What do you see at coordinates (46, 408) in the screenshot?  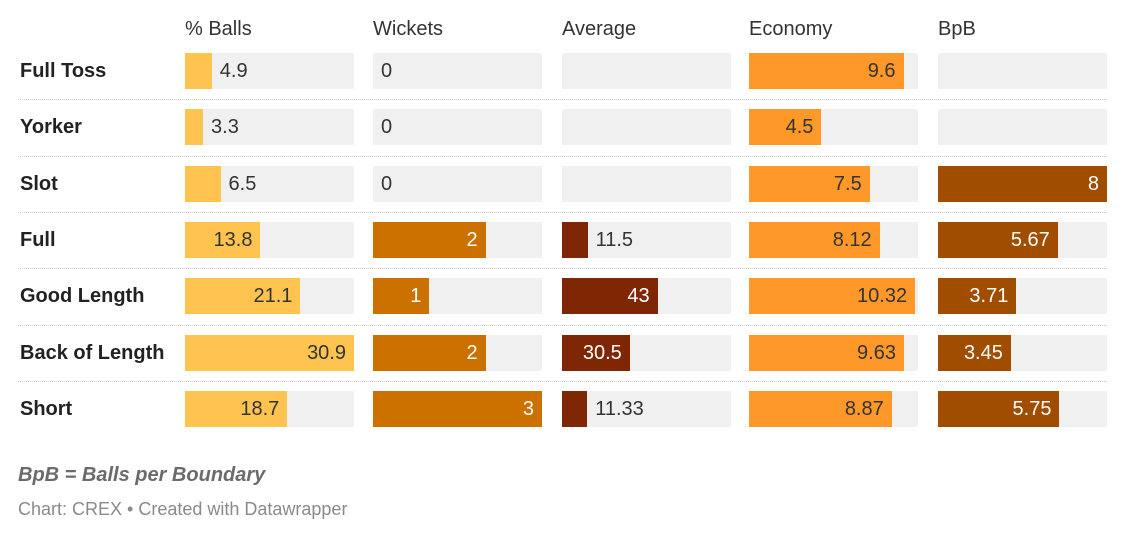 I see `row-label: Short` at bounding box center [46, 408].